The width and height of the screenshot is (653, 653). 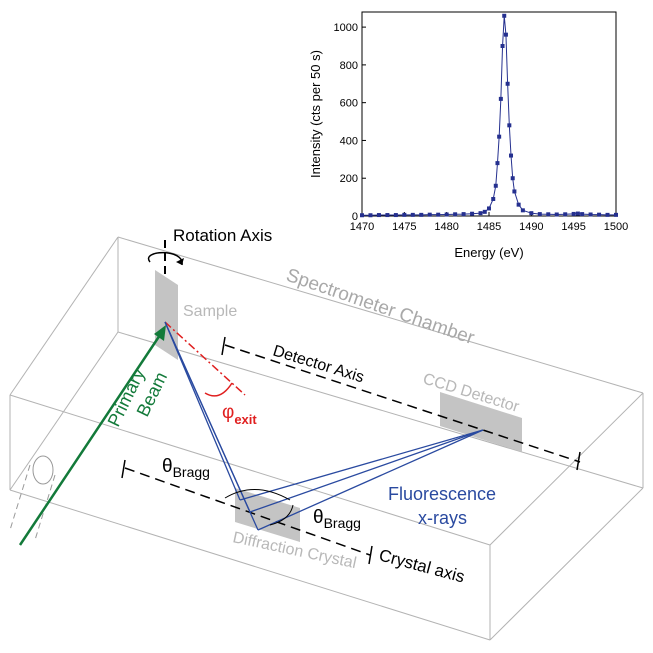 What do you see at coordinates (531, 227) in the screenshot?
I see `x-tick-label: 1490` at bounding box center [531, 227].